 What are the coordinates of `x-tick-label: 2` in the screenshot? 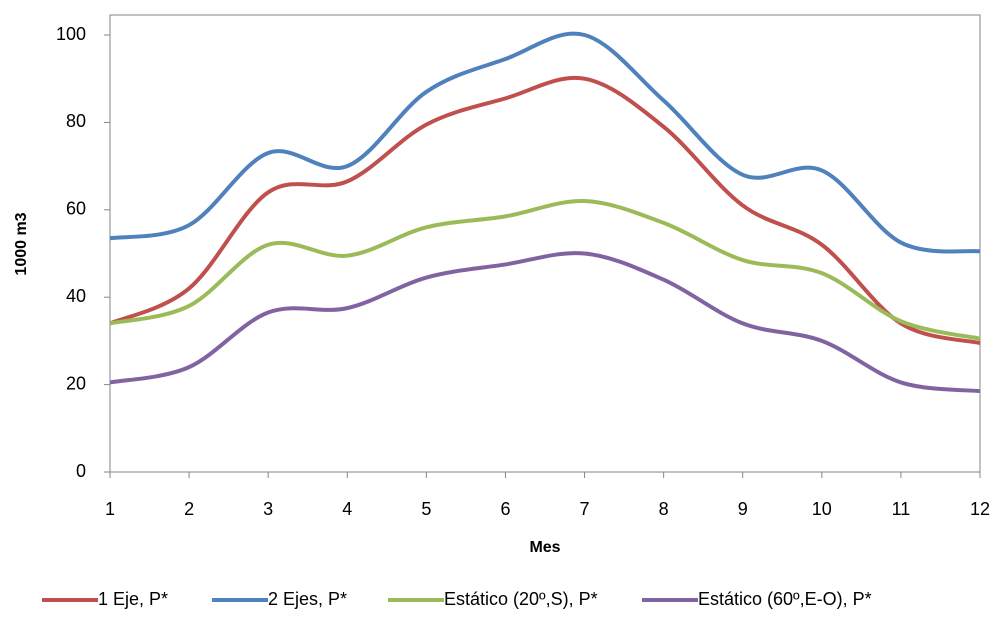 It's located at (189, 509).